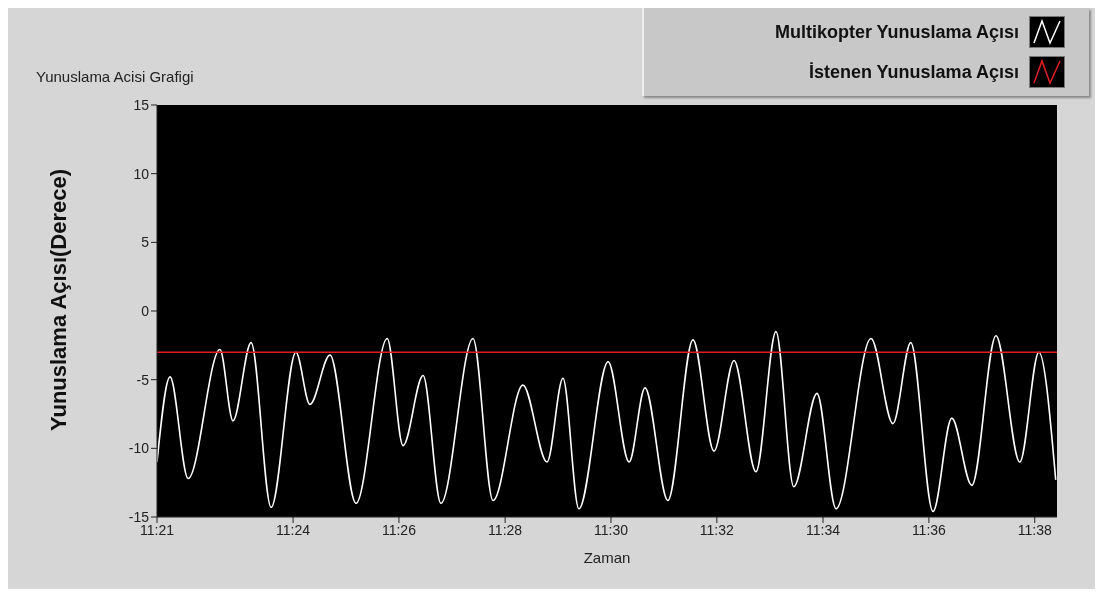 Image resolution: width=1103 pixels, height=597 pixels. What do you see at coordinates (611, 529) in the screenshot?
I see `x-tick-label: 11:30` at bounding box center [611, 529].